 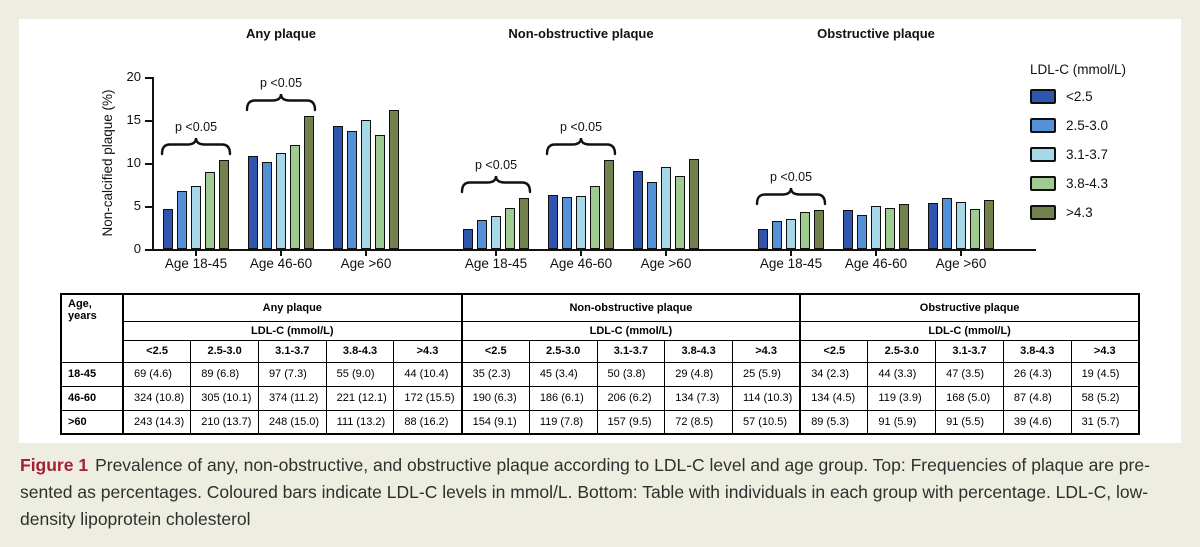 What do you see at coordinates (563, 422) in the screenshot?
I see `table-cell: 119 (7.8)` at bounding box center [563, 422].